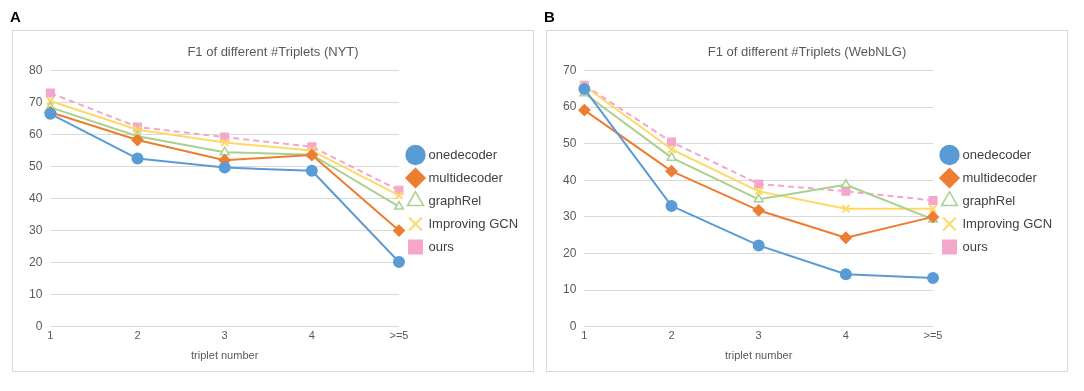  What do you see at coordinates (807, 52) in the screenshot?
I see `chart-title: F1 of different #Triplets (WebNLG)` at bounding box center [807, 52].